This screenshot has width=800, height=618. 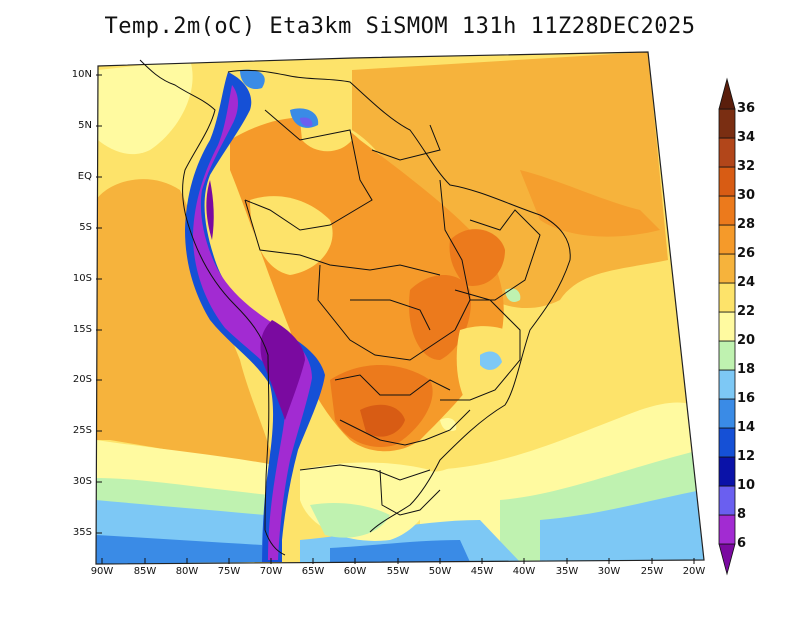 I want to click on colorbar-label: 36, so click(x=746, y=108).